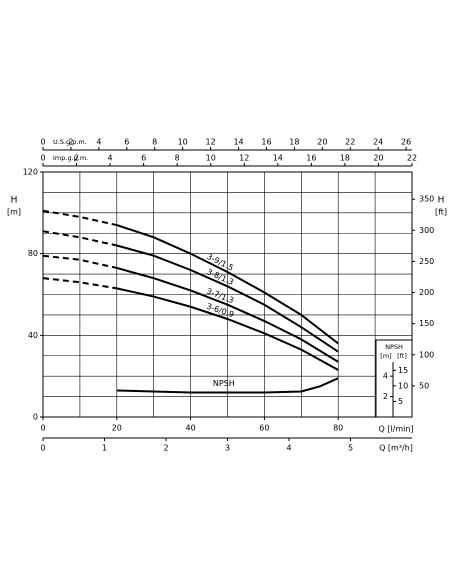  I want to click on top-axis-label: U.S.g.p.m., so click(70, 142).